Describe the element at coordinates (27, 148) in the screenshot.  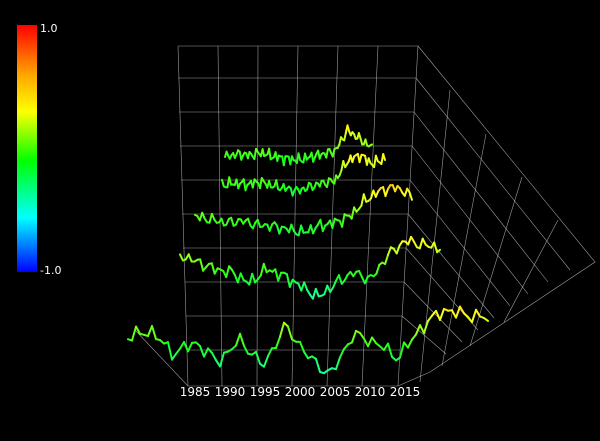
I see `colorbar-gradient` at that location.